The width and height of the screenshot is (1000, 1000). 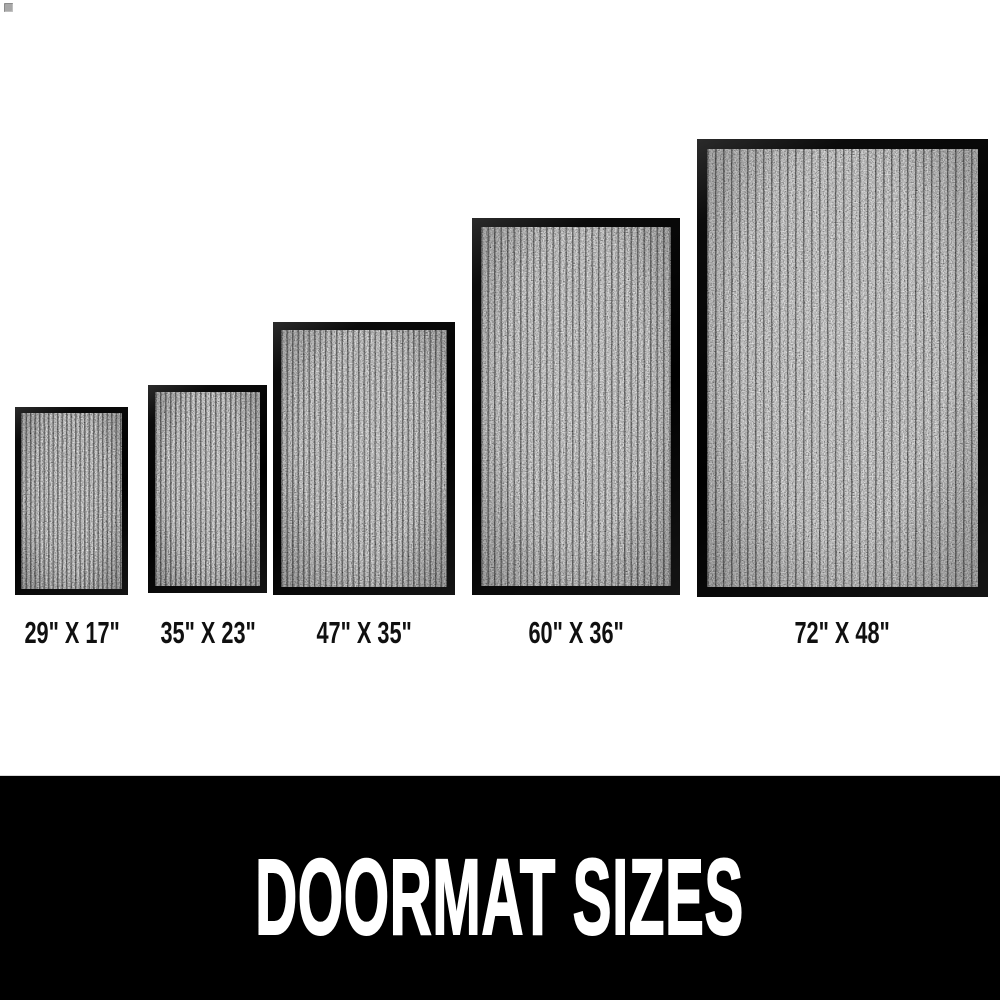 I want to click on size-label-text: 47" X 35", so click(x=364, y=632).